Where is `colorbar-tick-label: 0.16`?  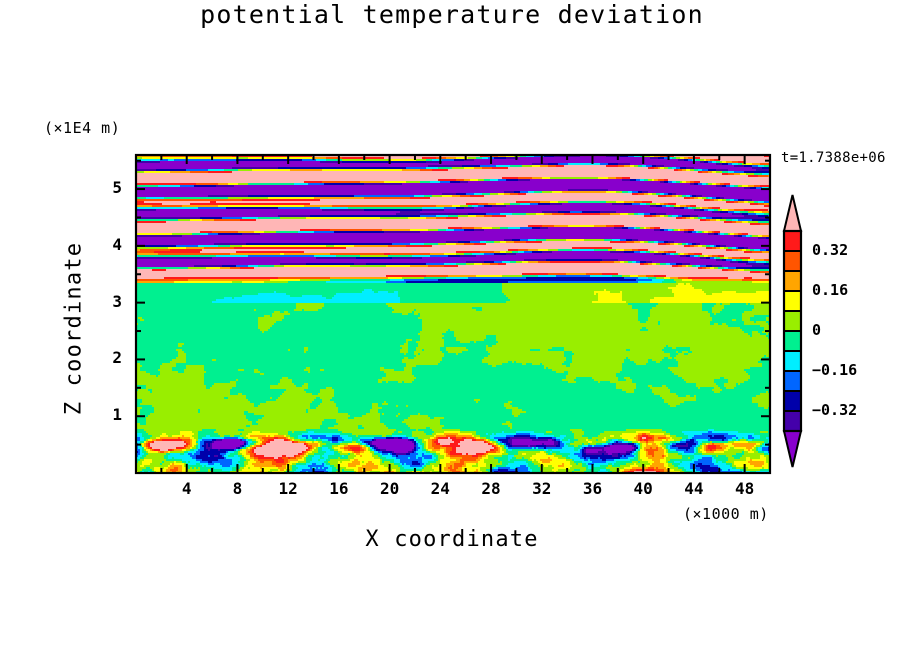 colorbar-tick-label: 0.16 is located at coordinates (830, 290).